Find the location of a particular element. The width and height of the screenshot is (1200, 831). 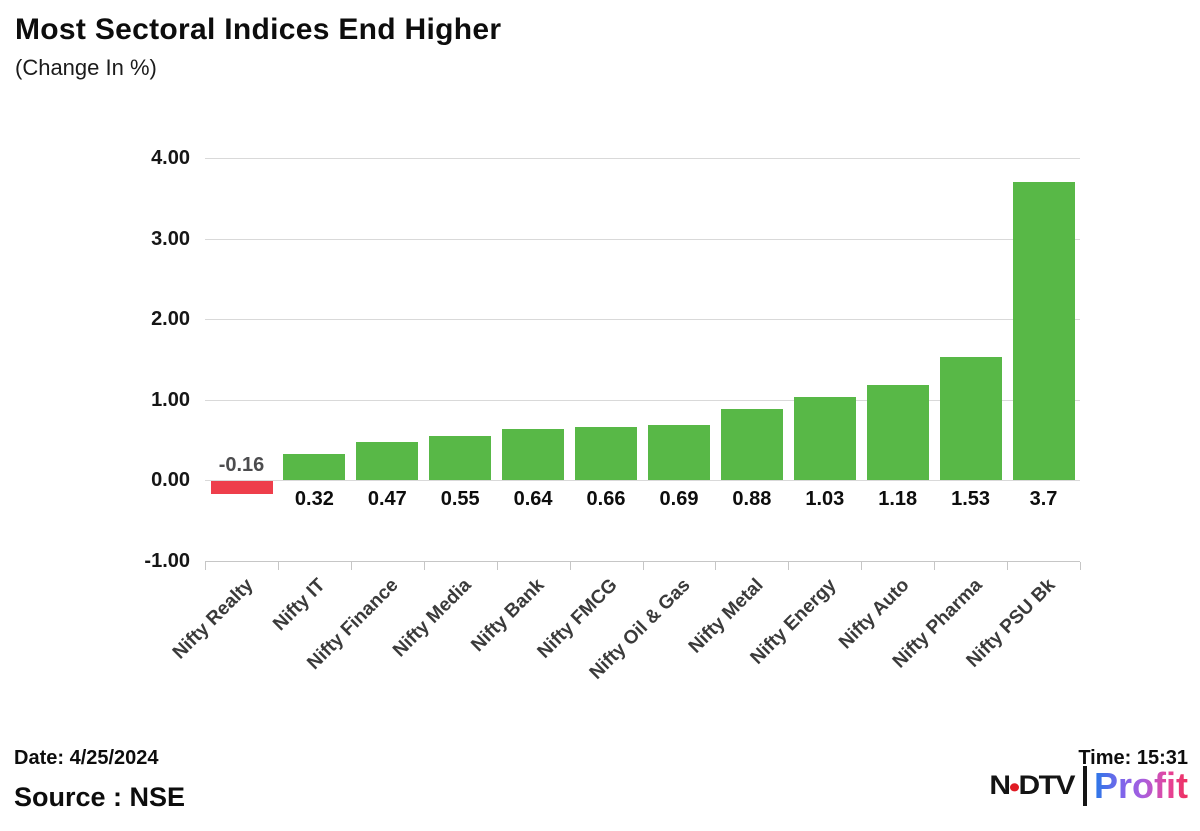

y-tick-label: 1.00 is located at coordinates (170, 399).